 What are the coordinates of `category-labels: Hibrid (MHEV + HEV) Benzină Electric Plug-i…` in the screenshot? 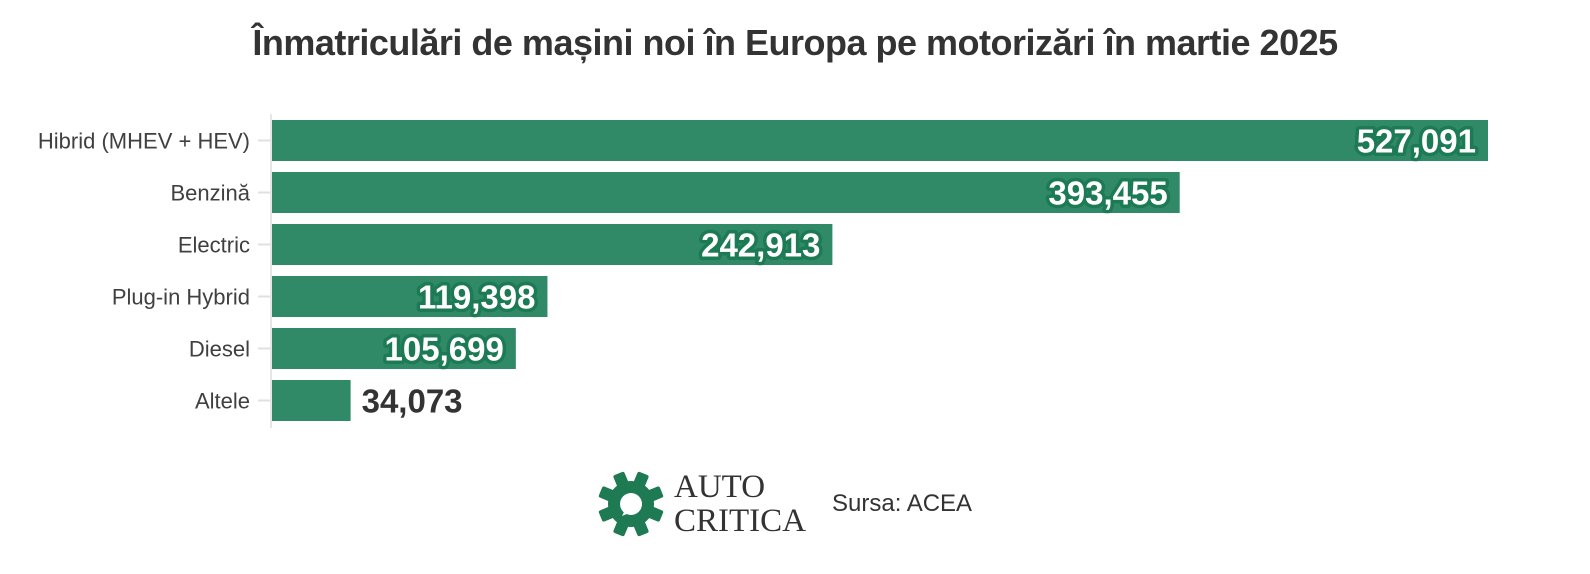 It's located at (144, 271).